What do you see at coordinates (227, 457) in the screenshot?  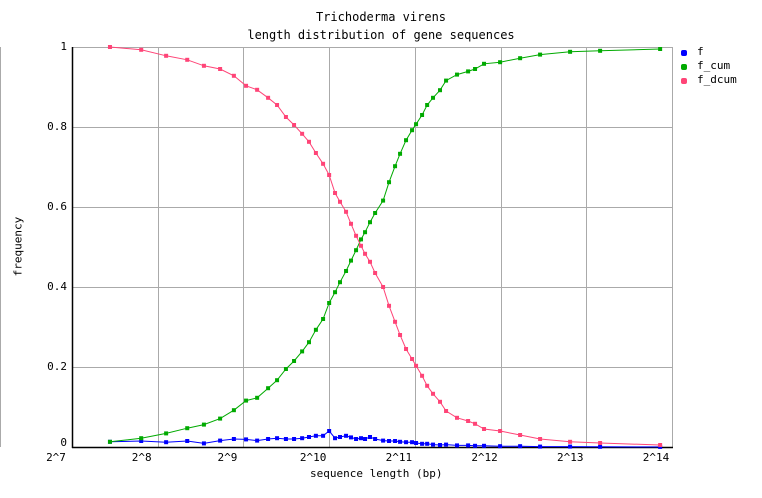 I see `x-tick-label: 2^9` at bounding box center [227, 457].